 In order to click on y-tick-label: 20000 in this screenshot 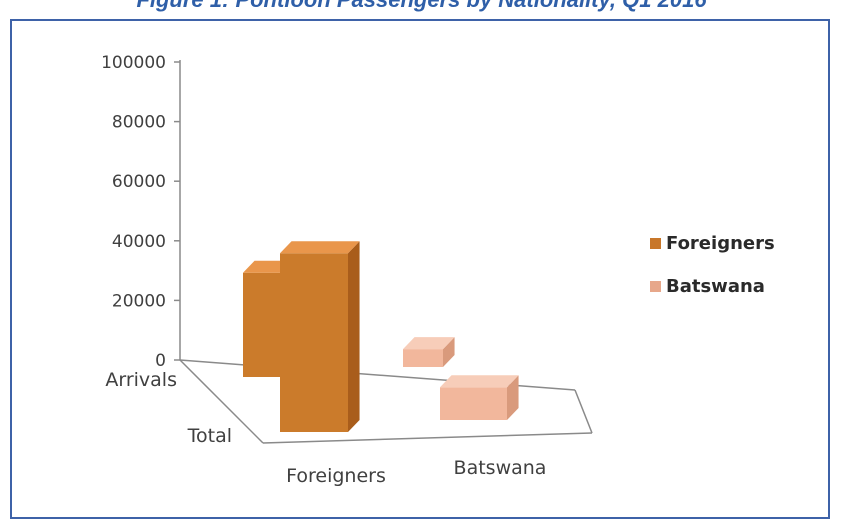, I will do `click(139, 301)`.